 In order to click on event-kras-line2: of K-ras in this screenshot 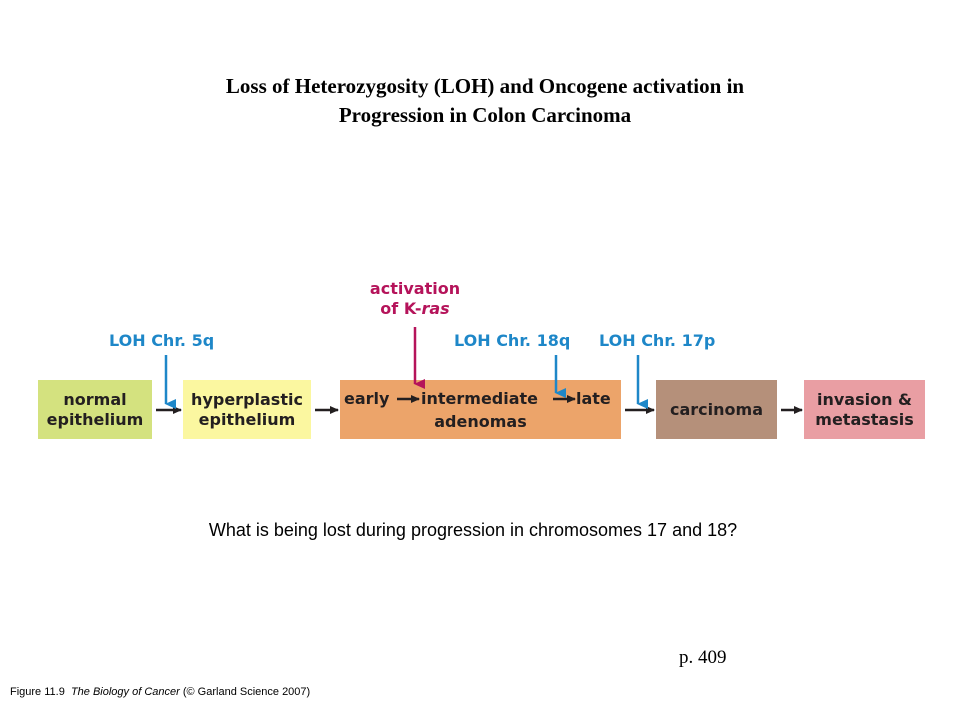, I will do `click(415, 309)`.